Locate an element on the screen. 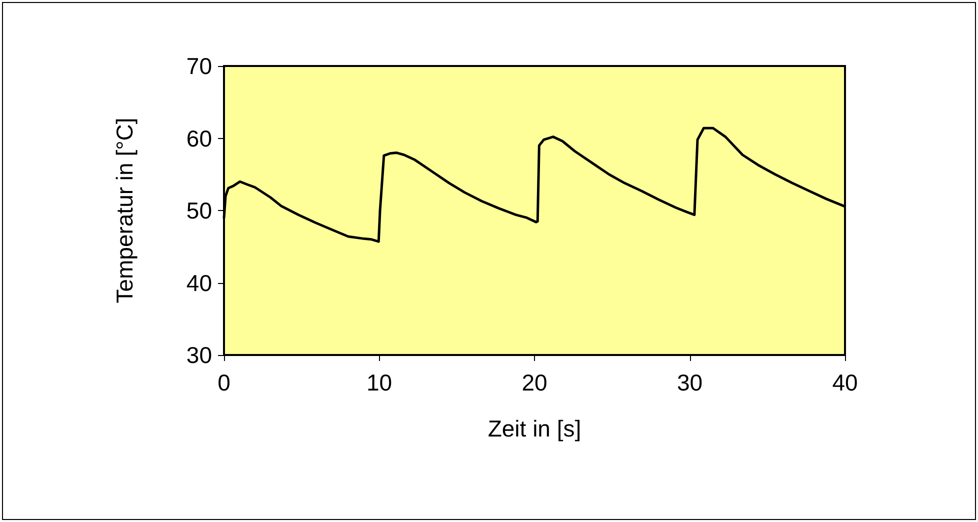  y-axis-title: Temperatur in [°C] is located at coordinates (125, 211).